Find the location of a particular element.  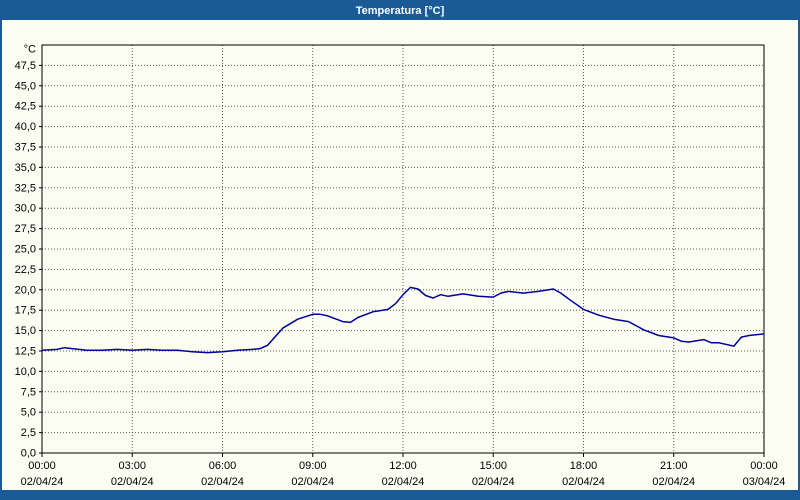

y-axis-unit-label: °C is located at coordinates (30, 49).